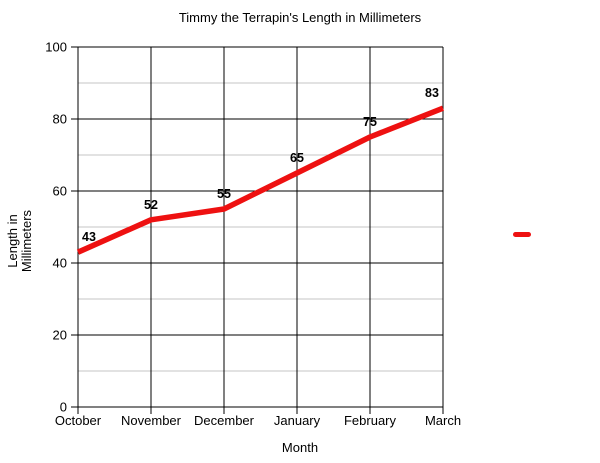  Describe the element at coordinates (224, 420) in the screenshot. I see `x-tick-label: December` at that location.